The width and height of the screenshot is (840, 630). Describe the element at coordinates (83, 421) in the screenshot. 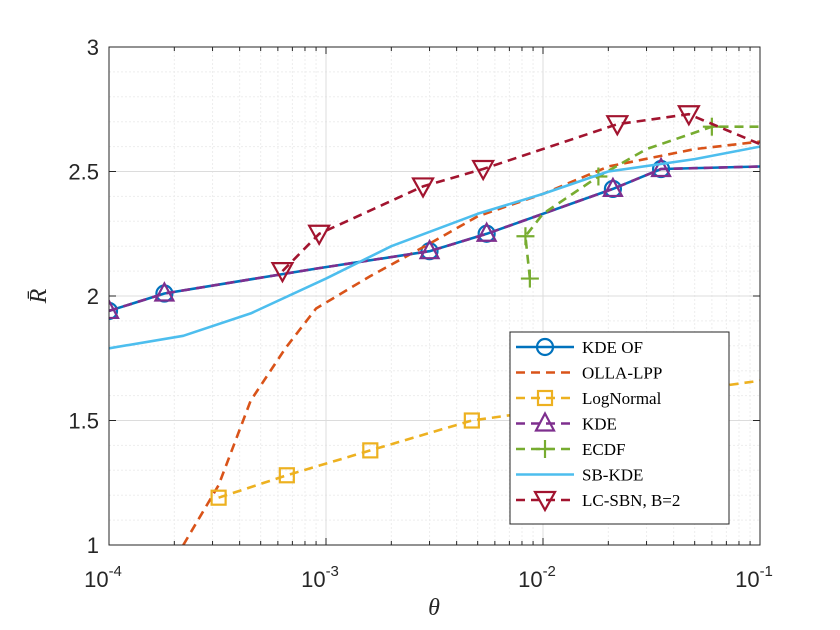

I see `y-tick-label: 1.5` at that location.